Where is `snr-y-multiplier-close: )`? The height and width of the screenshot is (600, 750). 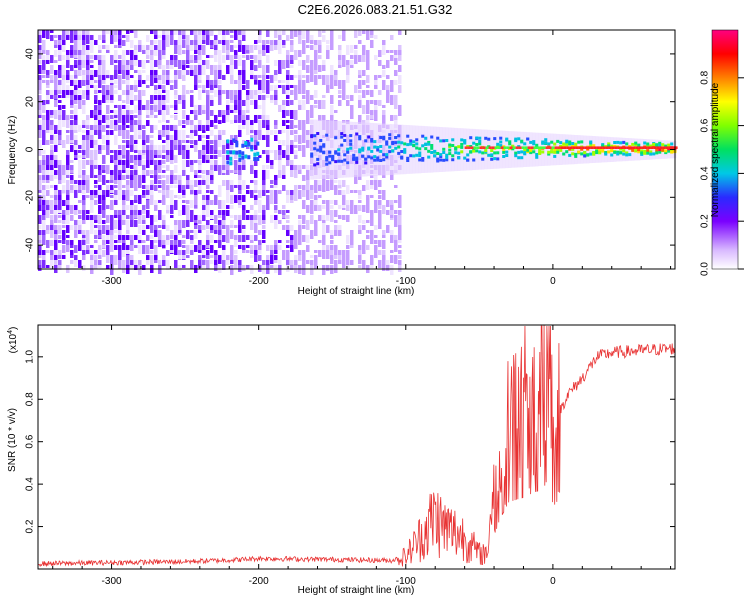 snr-y-multiplier-close: ) is located at coordinates (13, 328).